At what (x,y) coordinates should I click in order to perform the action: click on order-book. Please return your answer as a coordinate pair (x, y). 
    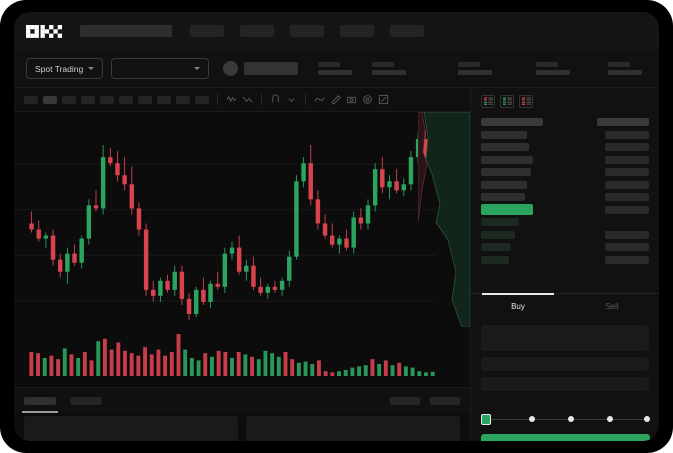
    Looking at the image, I should click on (565, 207).